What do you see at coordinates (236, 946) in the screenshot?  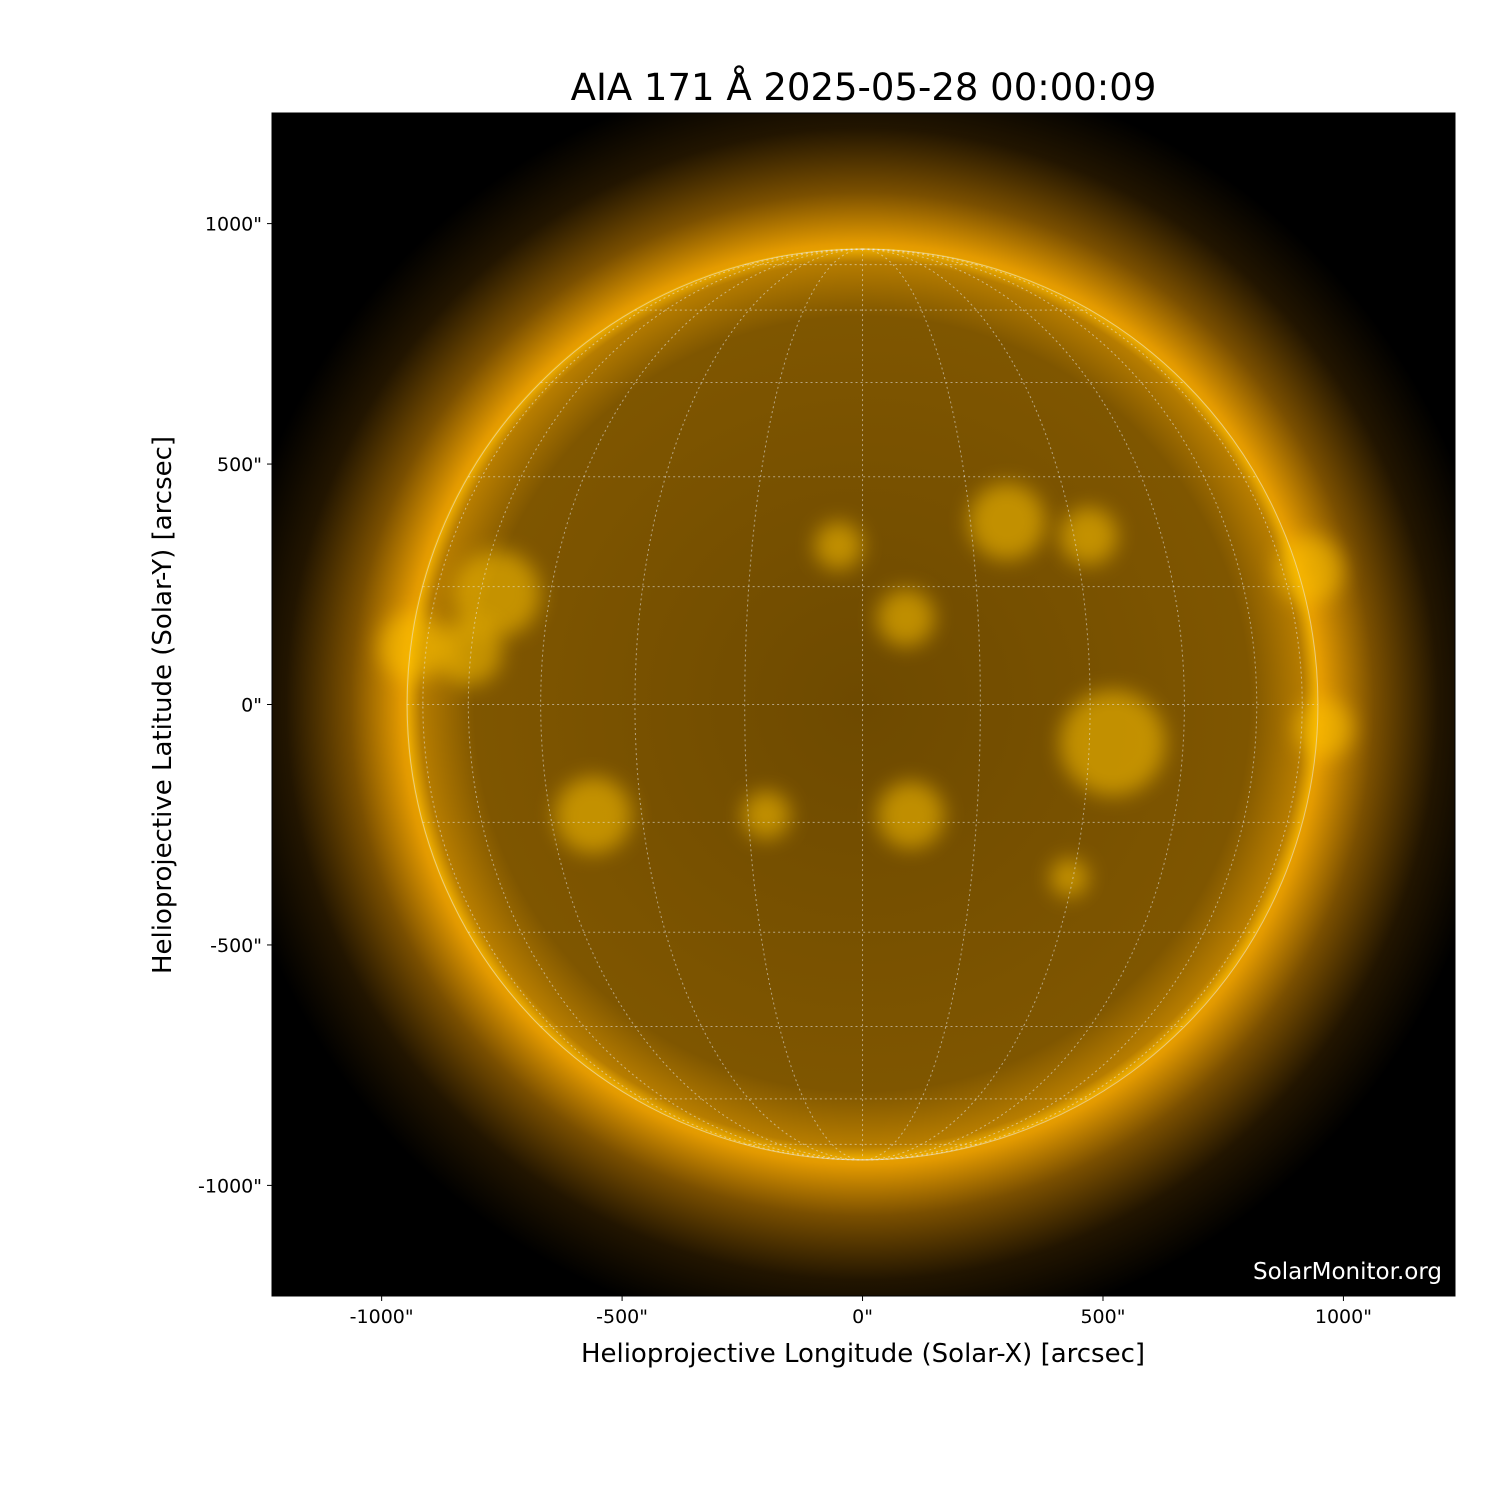 I see `y-tick-label: -500"` at bounding box center [236, 946].